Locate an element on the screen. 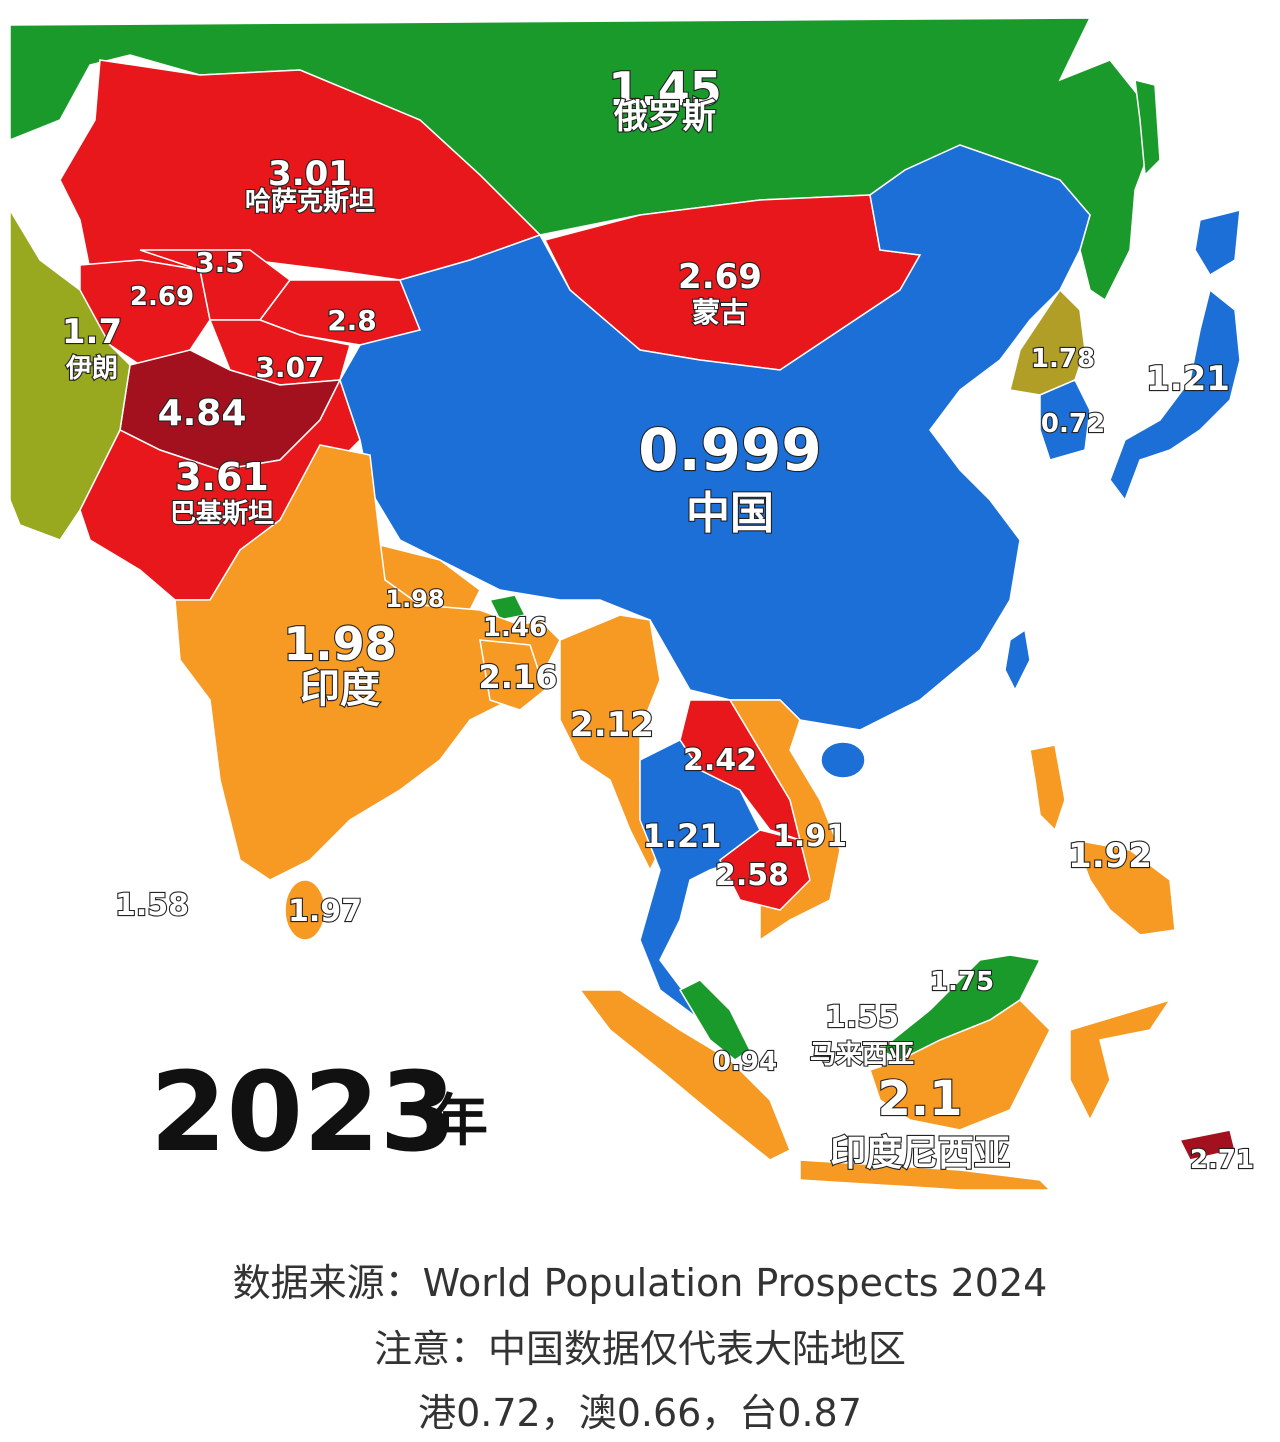 This screenshot has width=1280, height=1442. region-hainan is located at coordinates (843, 760).